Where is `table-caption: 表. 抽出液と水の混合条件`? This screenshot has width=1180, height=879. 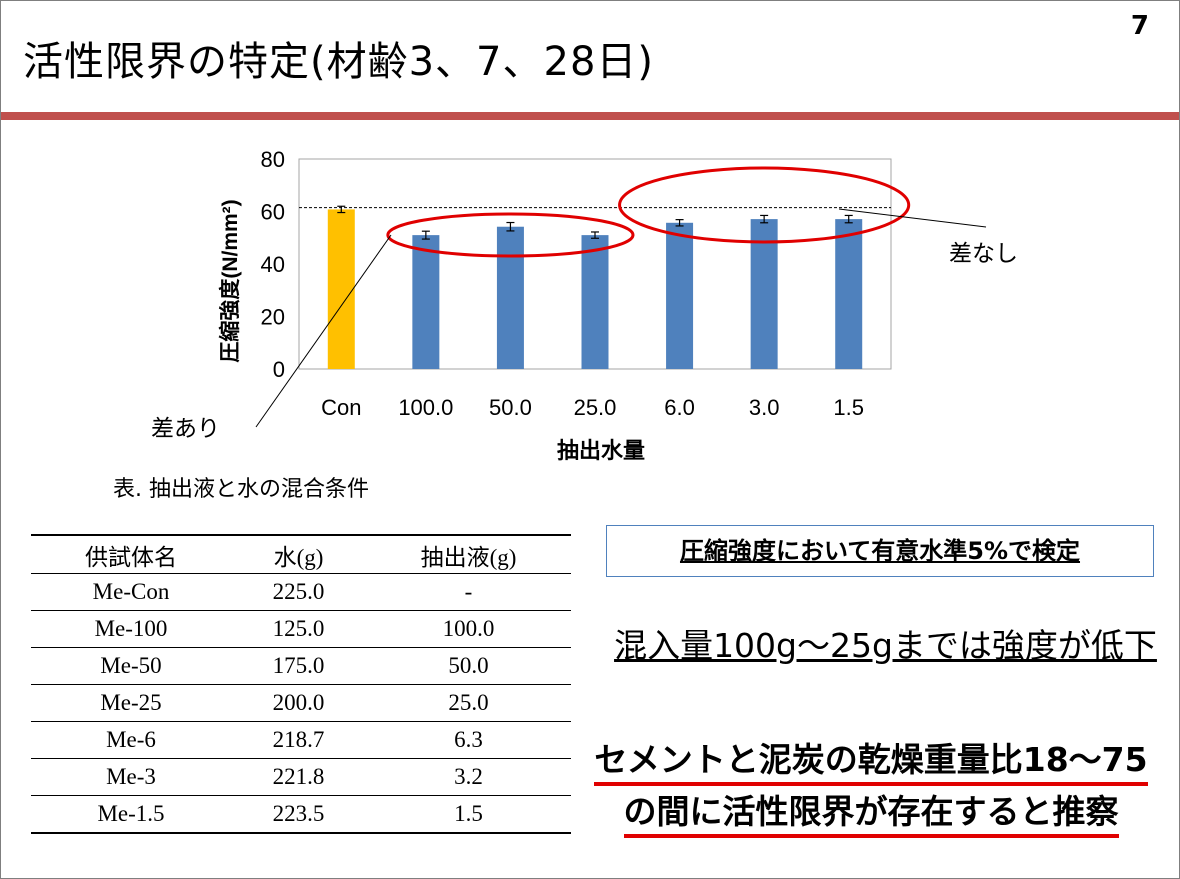 table-caption: 表. 抽出液と水の混合条件 is located at coordinates (241, 489).